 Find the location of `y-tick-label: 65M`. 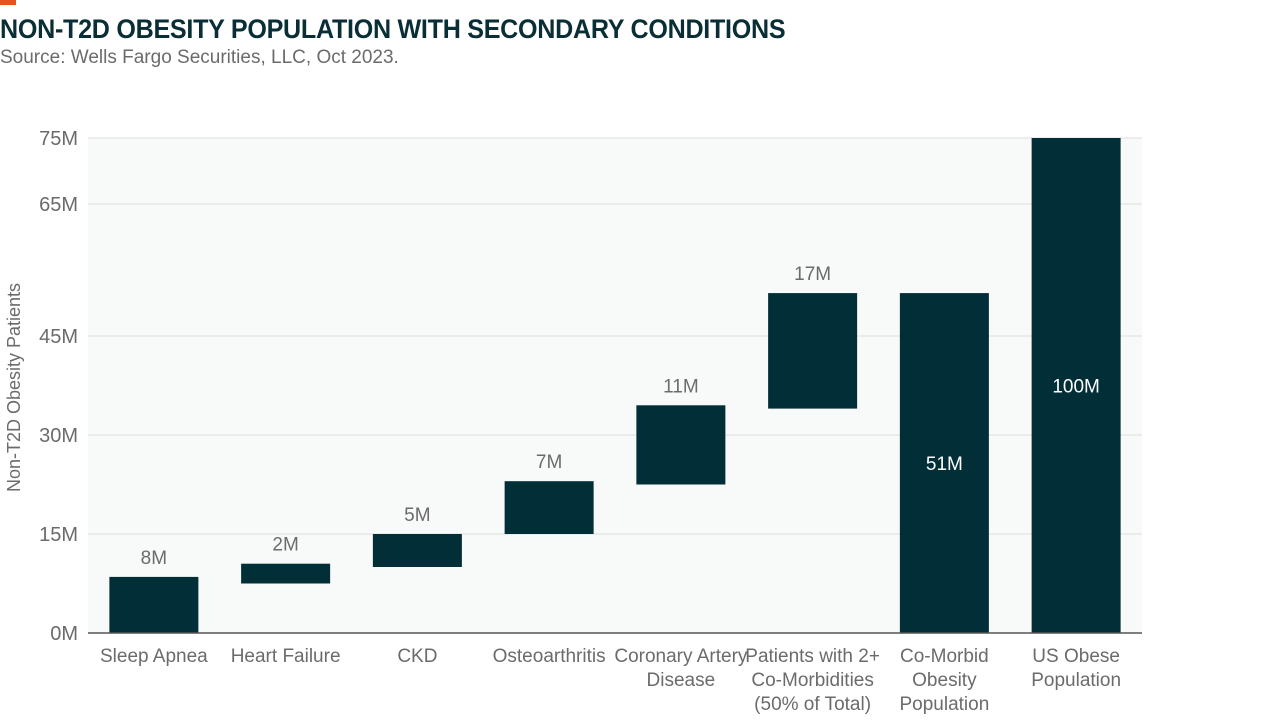

y-tick-label: 65M is located at coordinates (58, 205).